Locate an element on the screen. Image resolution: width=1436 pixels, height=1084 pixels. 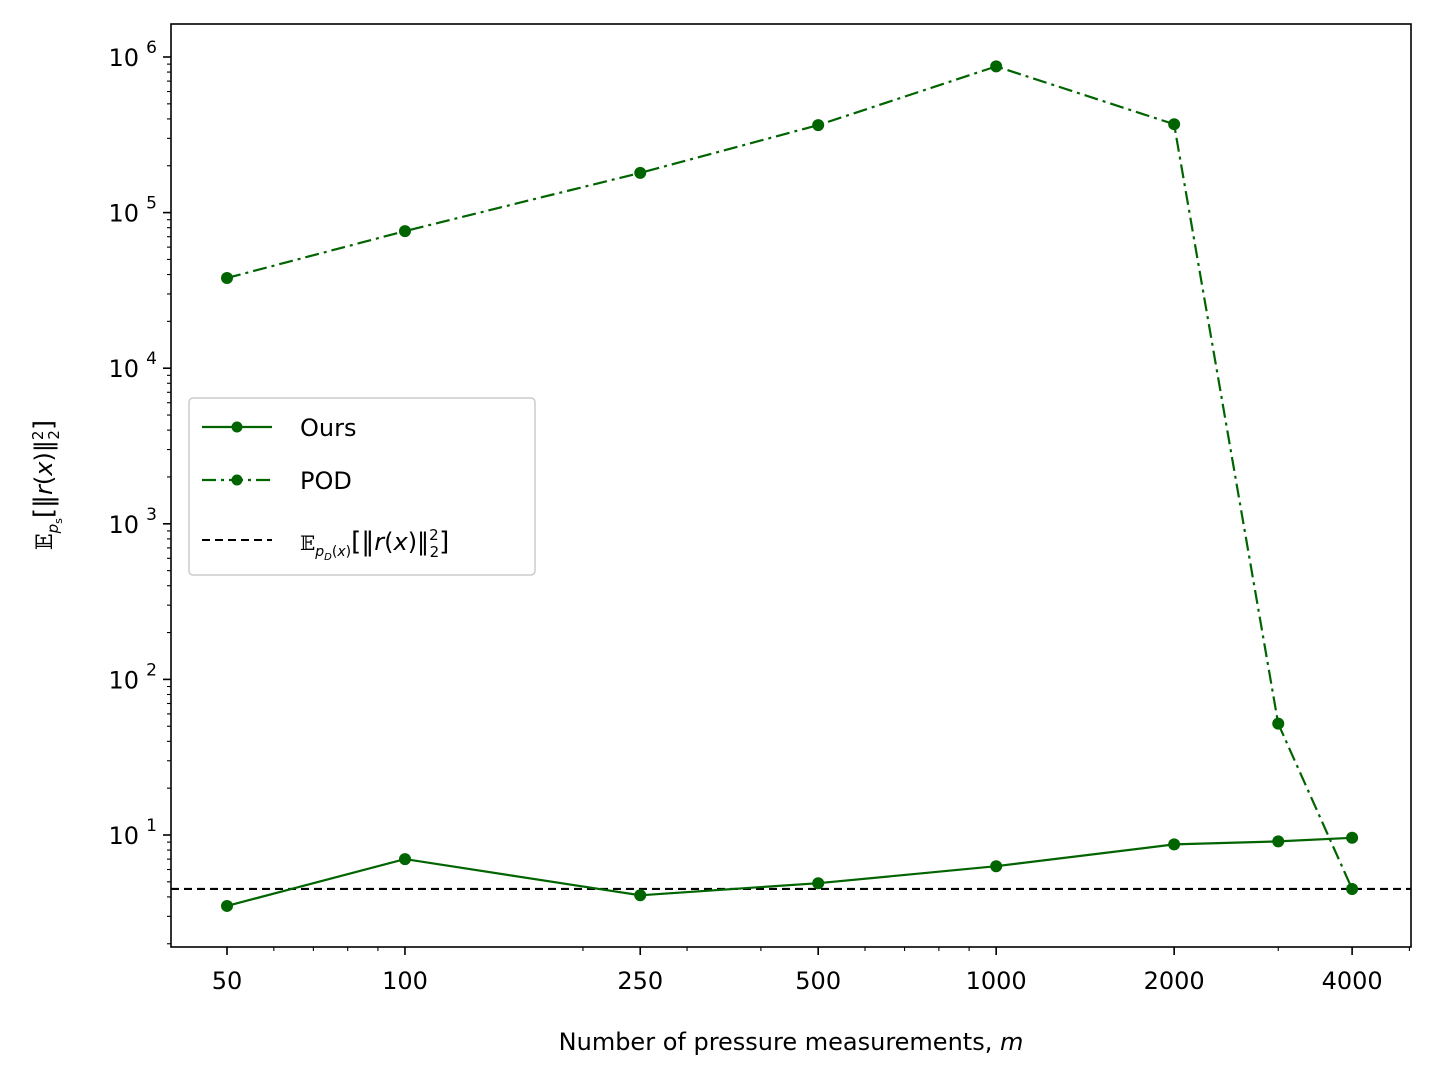
legend-box is located at coordinates (362, 486).